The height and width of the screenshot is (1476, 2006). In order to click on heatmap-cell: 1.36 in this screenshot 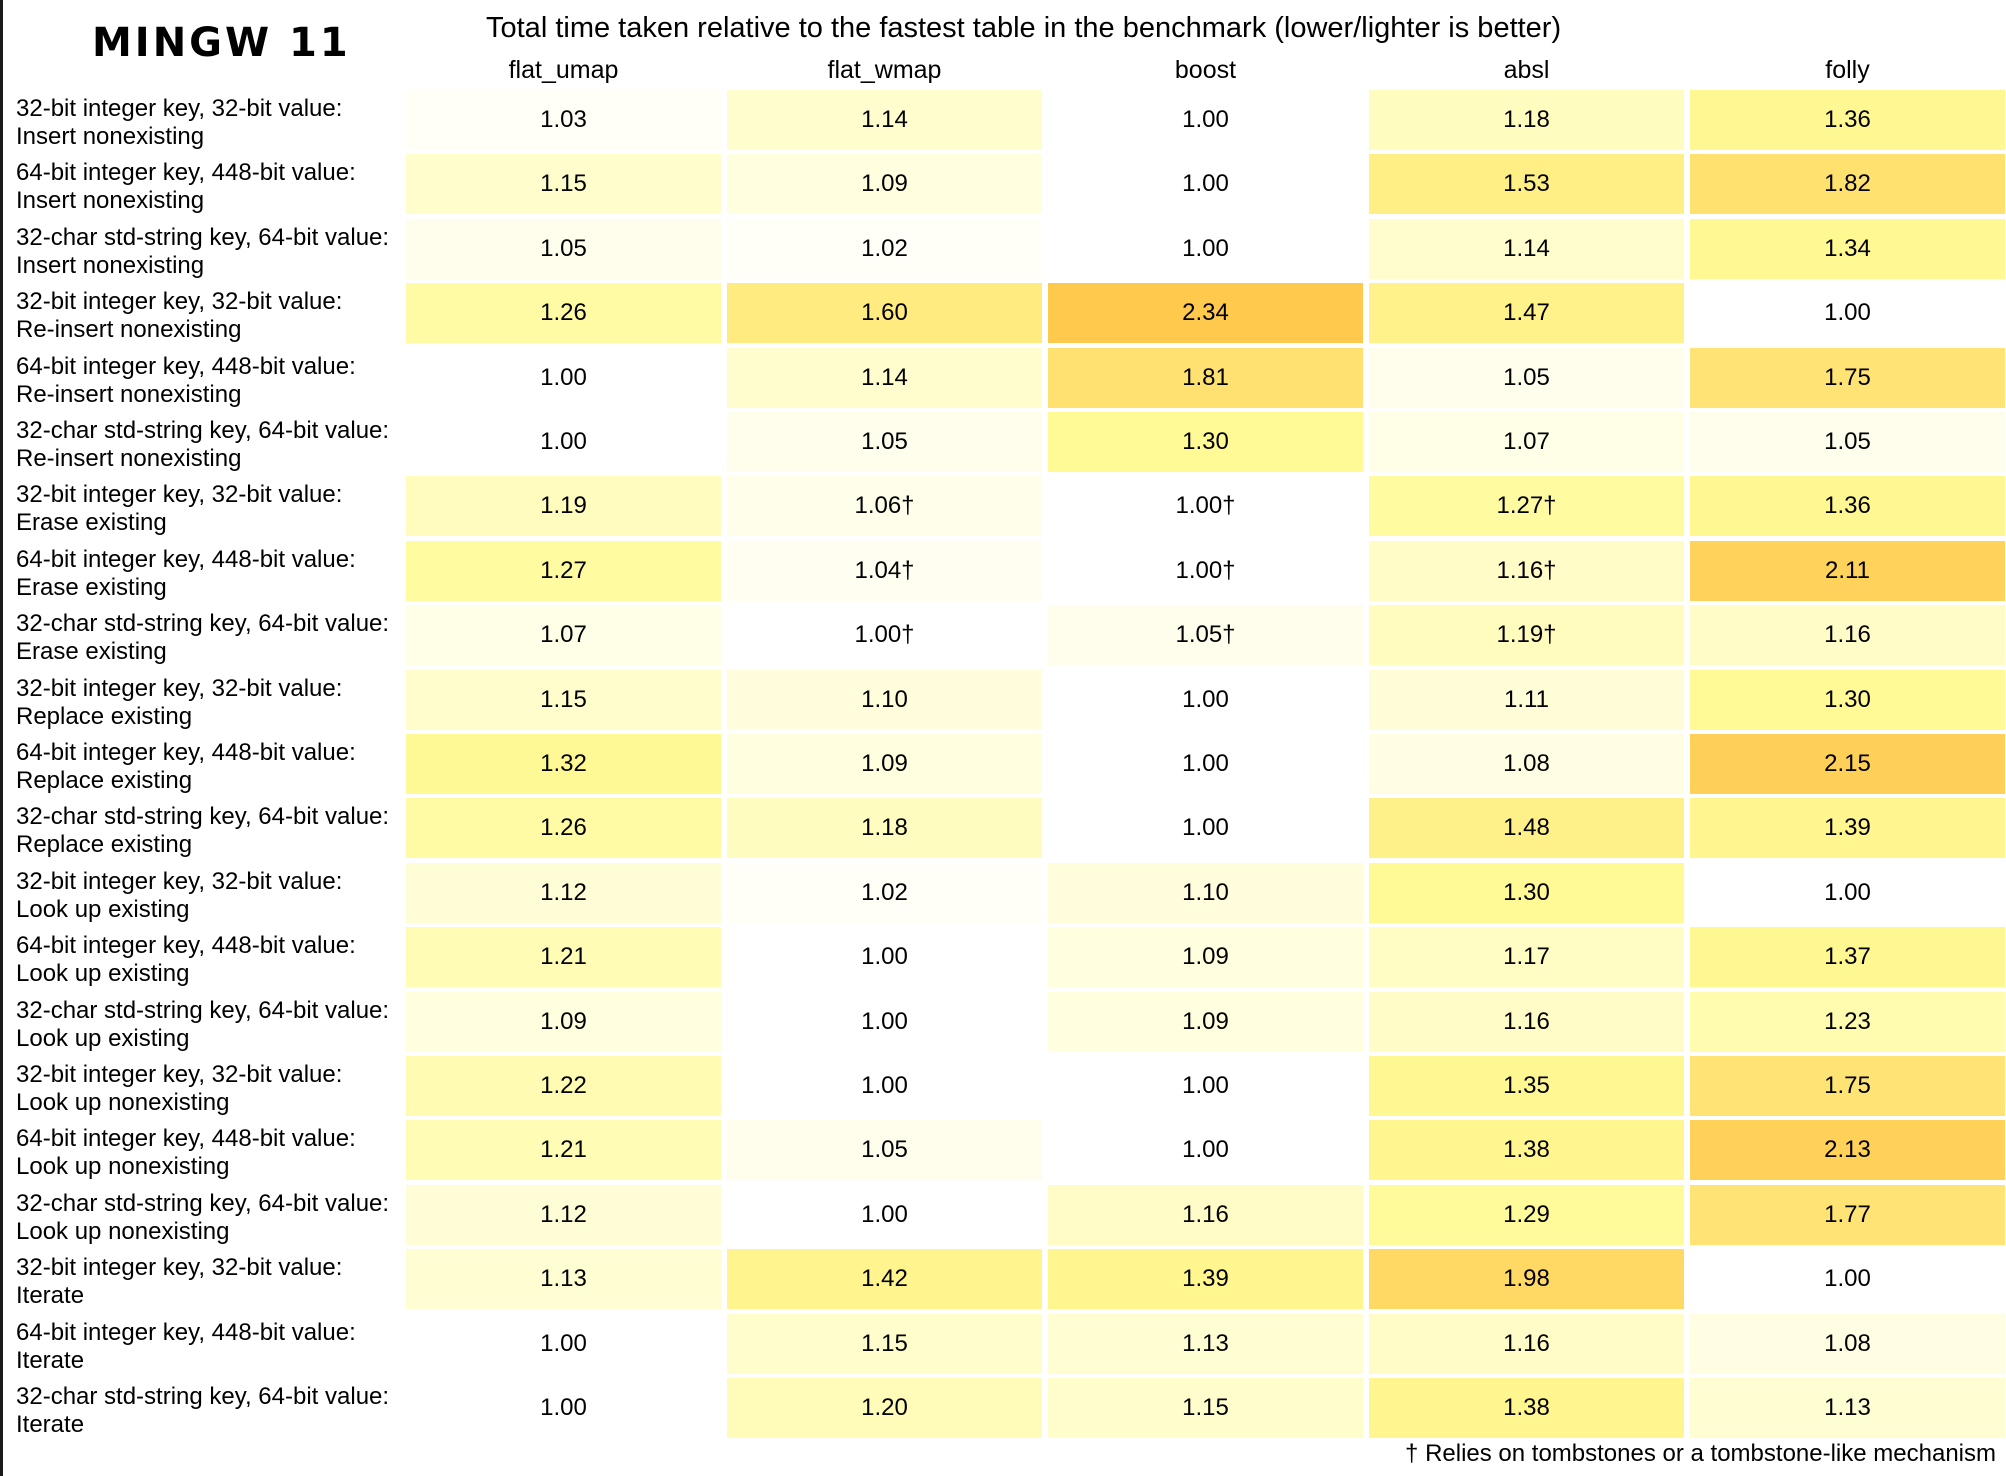, I will do `click(1847, 120)`.